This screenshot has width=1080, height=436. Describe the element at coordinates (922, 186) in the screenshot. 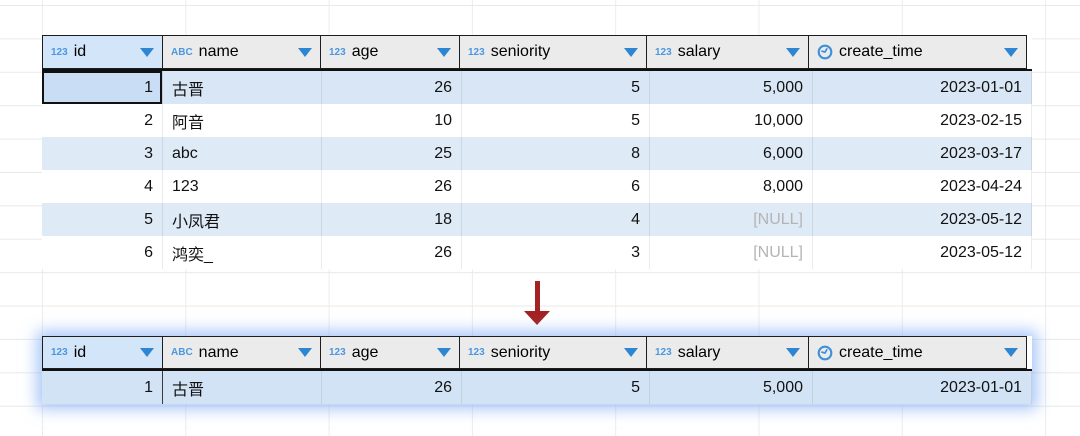

I see `cell-create_time: 2023-04-24` at that location.